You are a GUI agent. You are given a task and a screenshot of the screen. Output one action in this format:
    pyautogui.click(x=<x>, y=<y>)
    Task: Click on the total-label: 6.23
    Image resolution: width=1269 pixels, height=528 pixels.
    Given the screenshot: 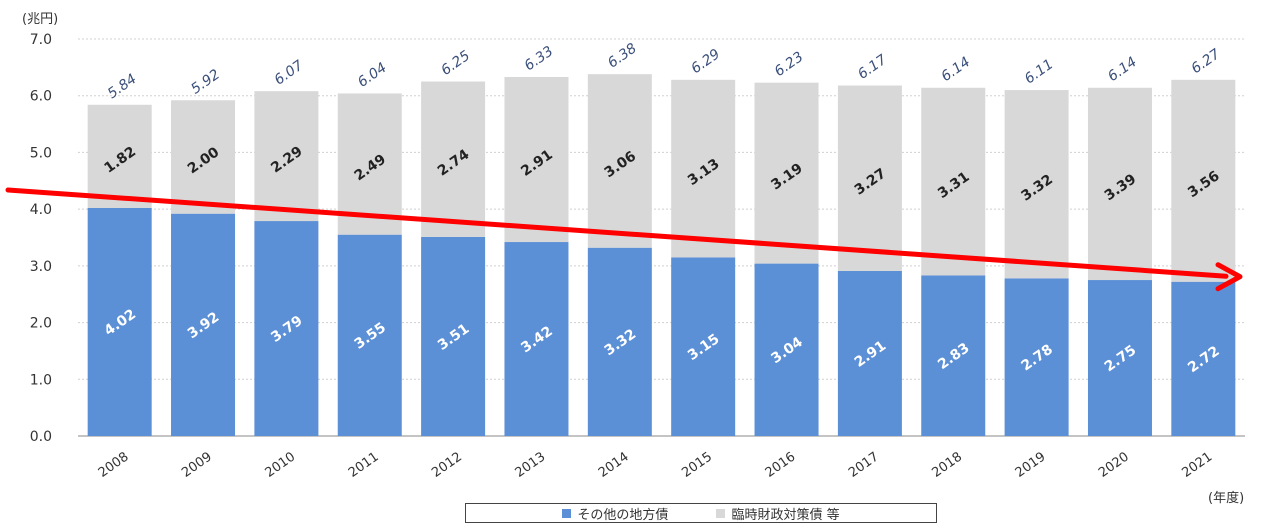 What is the action you would take?
    pyautogui.click(x=789, y=64)
    